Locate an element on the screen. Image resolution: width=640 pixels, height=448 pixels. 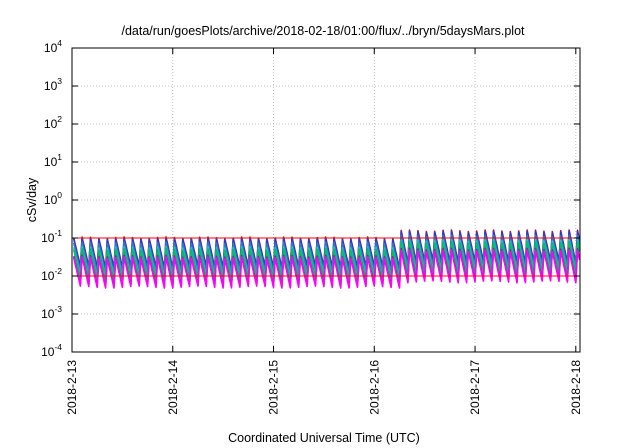
x-axis-title: Coordinated Universal Time (UTC) is located at coordinates (324, 438).